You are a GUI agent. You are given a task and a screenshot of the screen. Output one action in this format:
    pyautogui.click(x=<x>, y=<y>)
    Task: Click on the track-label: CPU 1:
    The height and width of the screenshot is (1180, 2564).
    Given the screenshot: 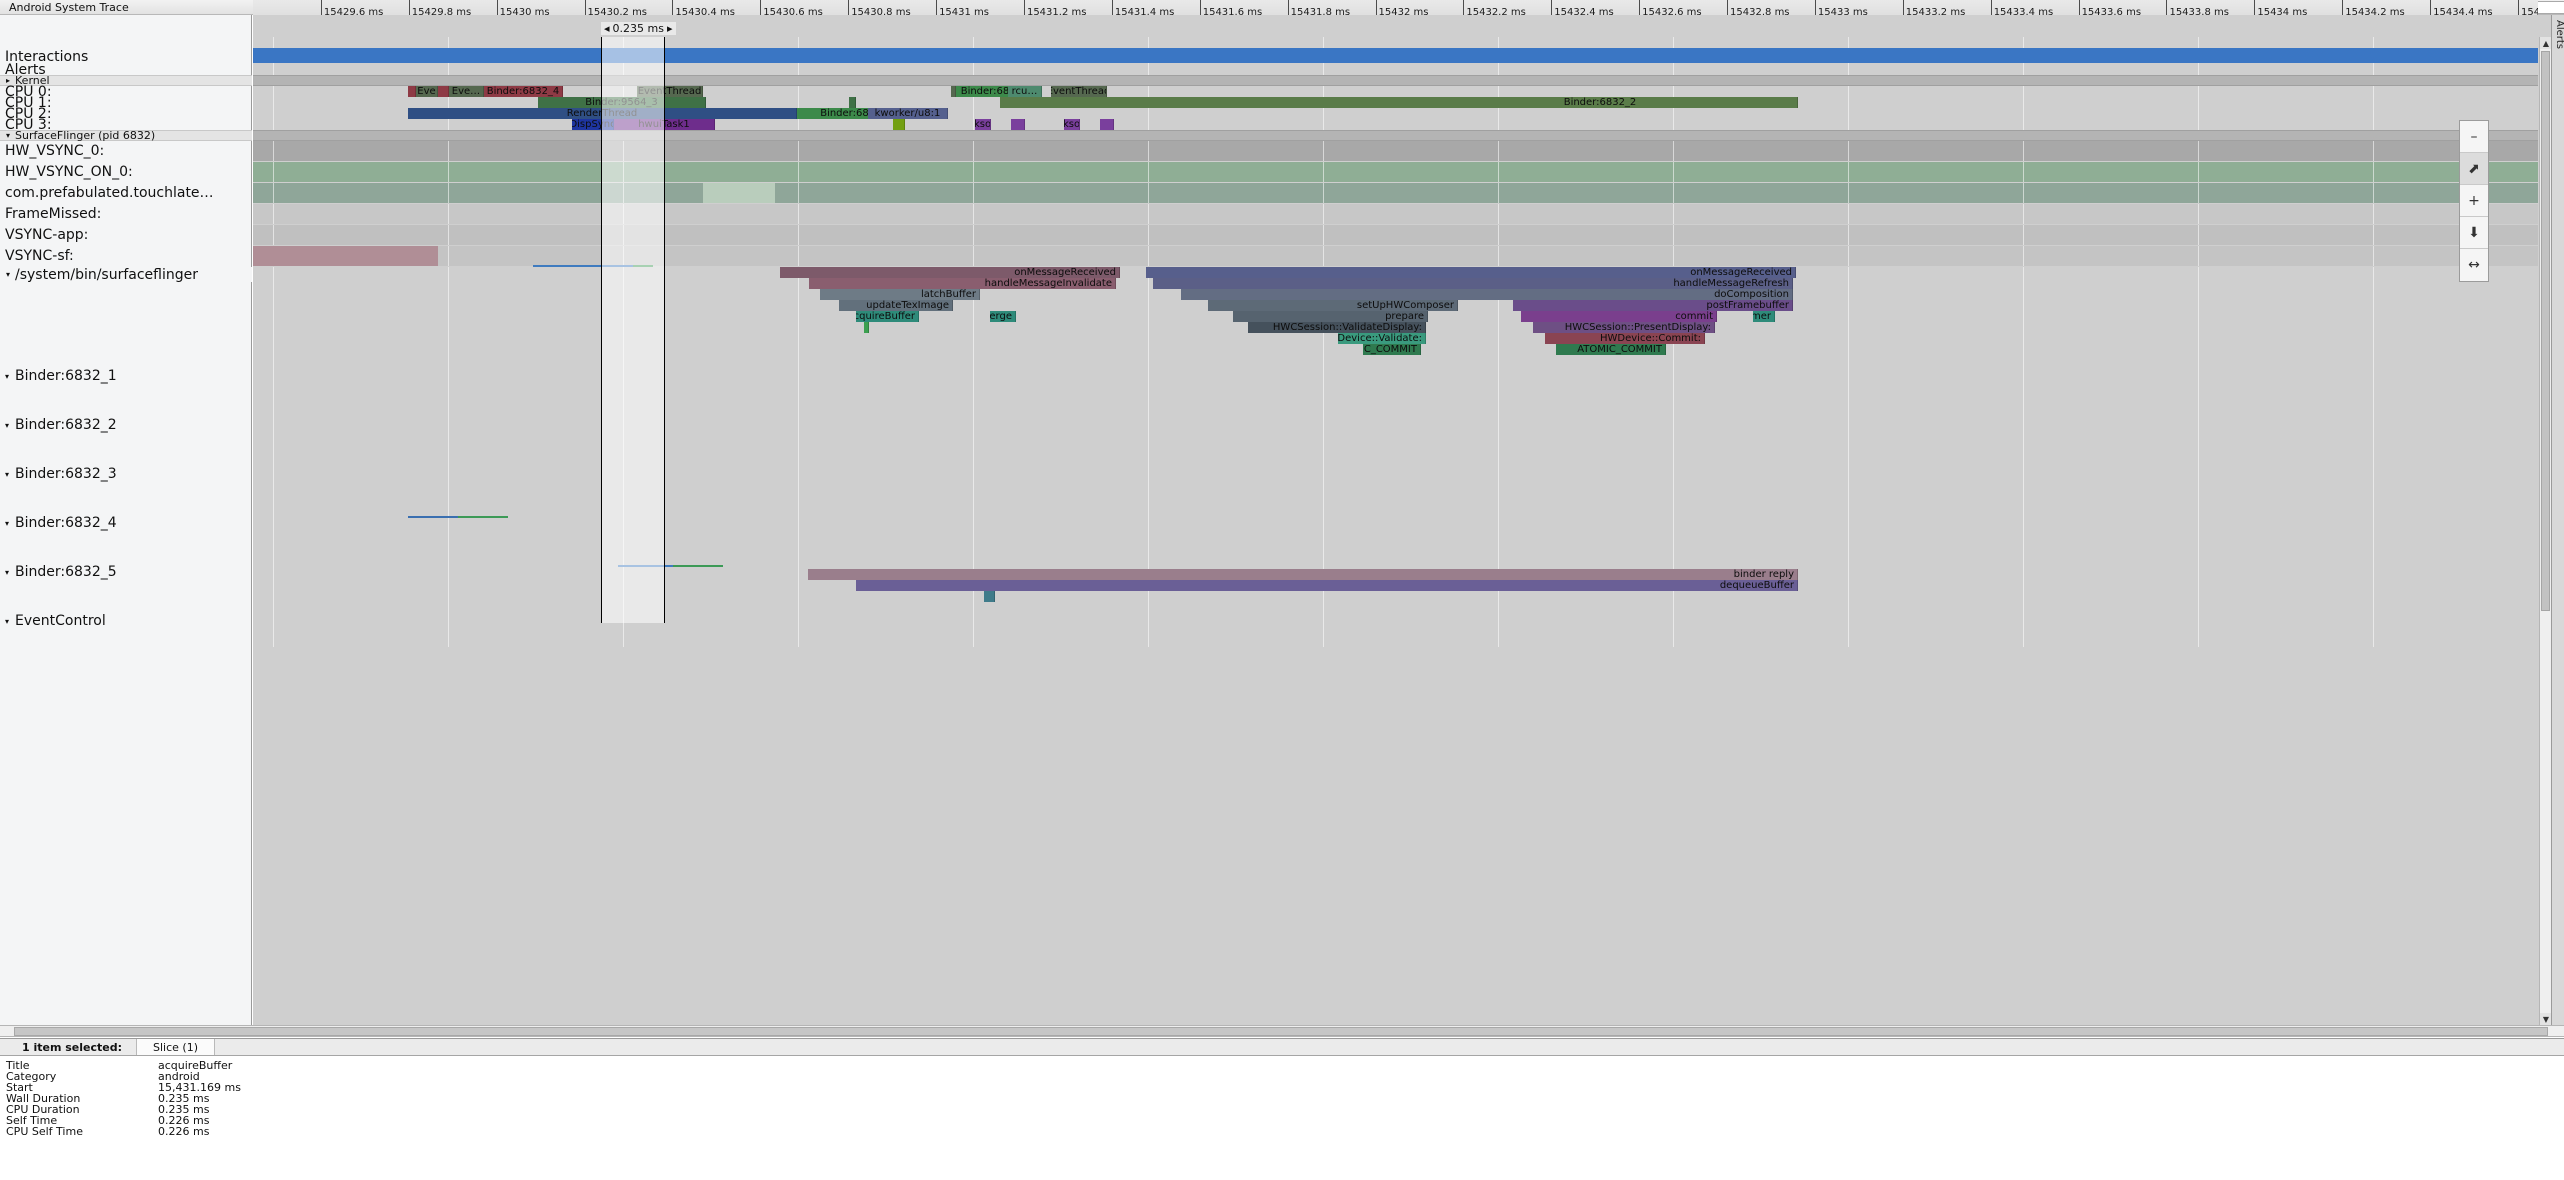 What is the action you would take?
    pyautogui.click(x=28, y=102)
    